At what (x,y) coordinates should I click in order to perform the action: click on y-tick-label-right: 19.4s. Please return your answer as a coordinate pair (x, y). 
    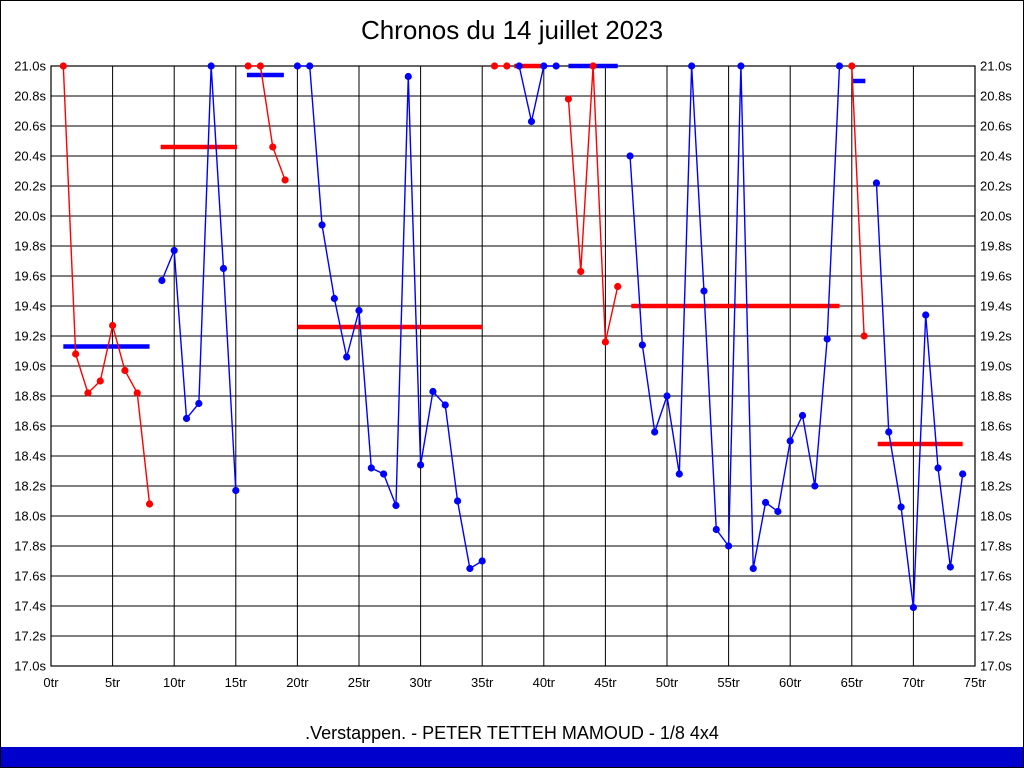
    Looking at the image, I should click on (996, 306).